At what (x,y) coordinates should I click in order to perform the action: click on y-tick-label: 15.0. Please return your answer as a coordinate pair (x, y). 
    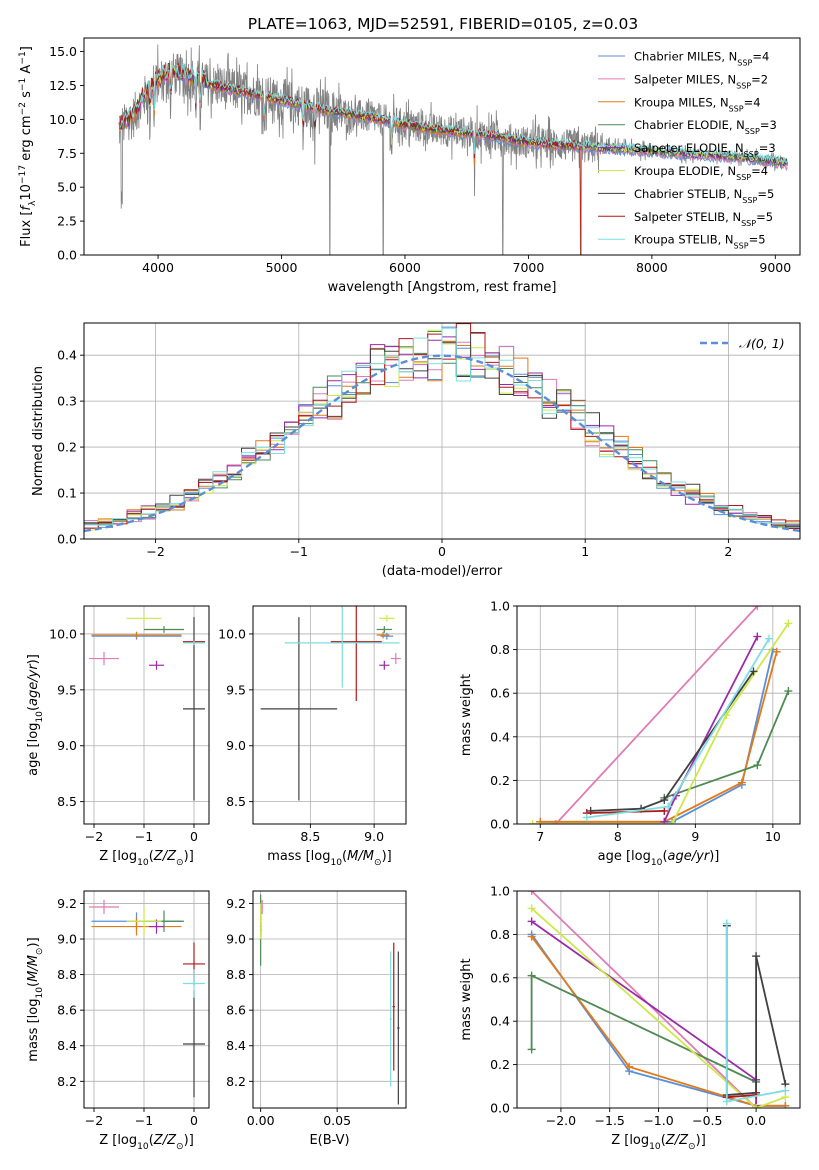
    Looking at the image, I should click on (63, 51).